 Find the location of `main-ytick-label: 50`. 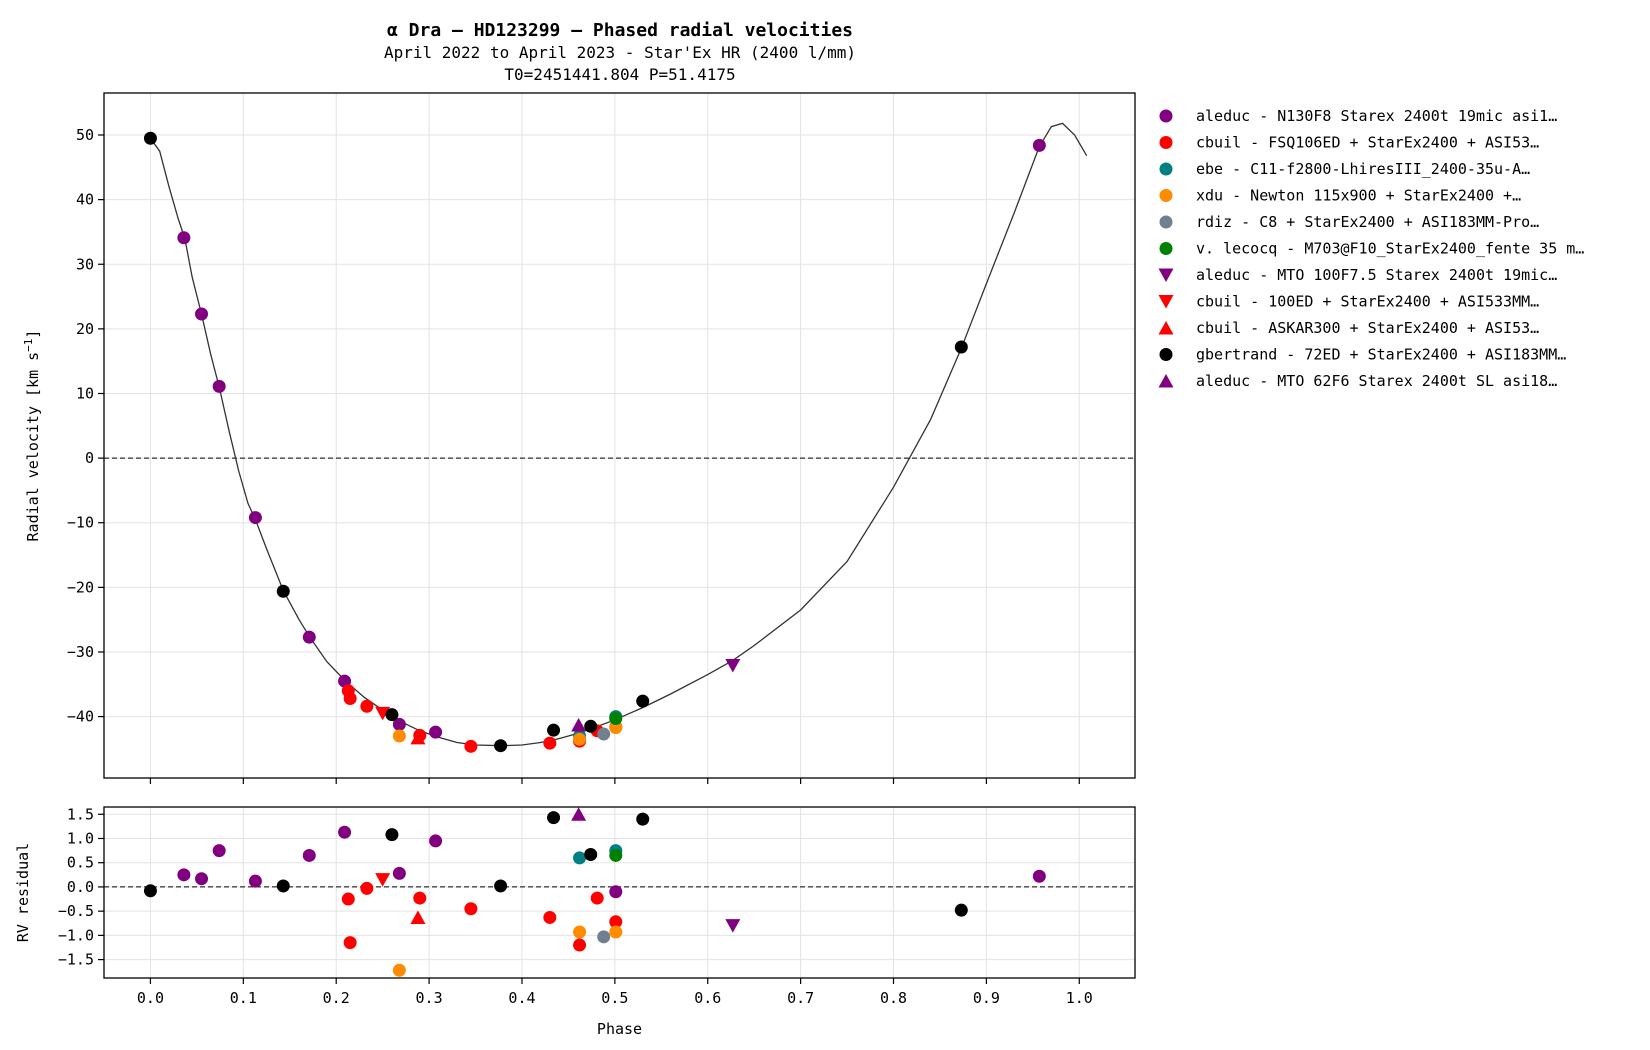

main-ytick-label: 50 is located at coordinates (85, 135).